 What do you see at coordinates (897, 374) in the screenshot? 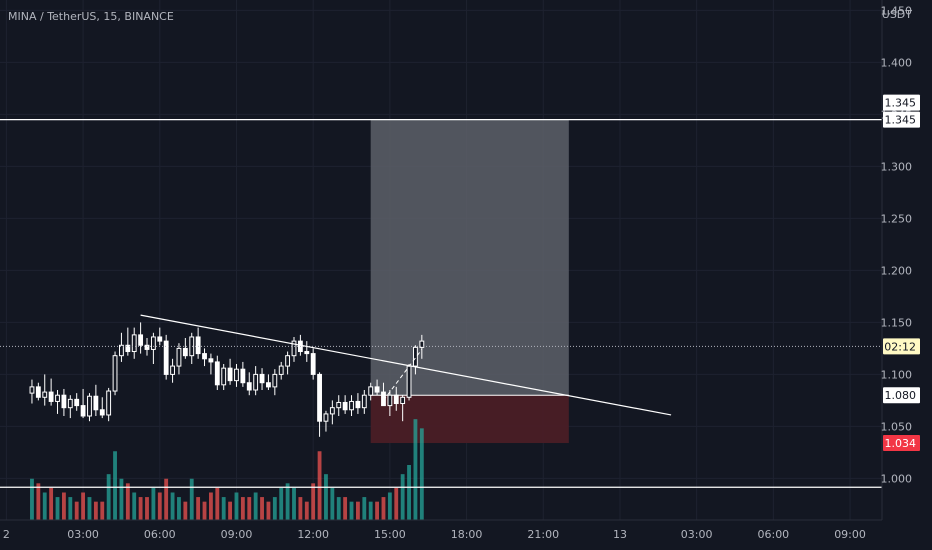
I see `y-tick-label-7: 1.100` at bounding box center [897, 374].